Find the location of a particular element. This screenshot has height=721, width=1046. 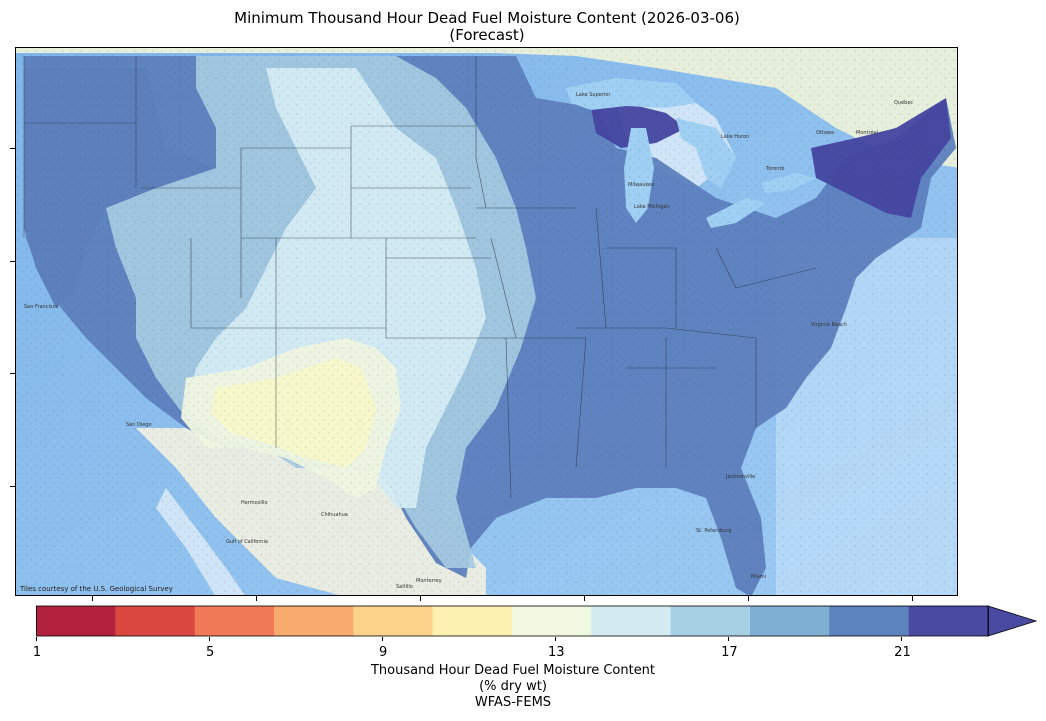

label-lake-superior: Lake Superior is located at coordinates (593, 95).